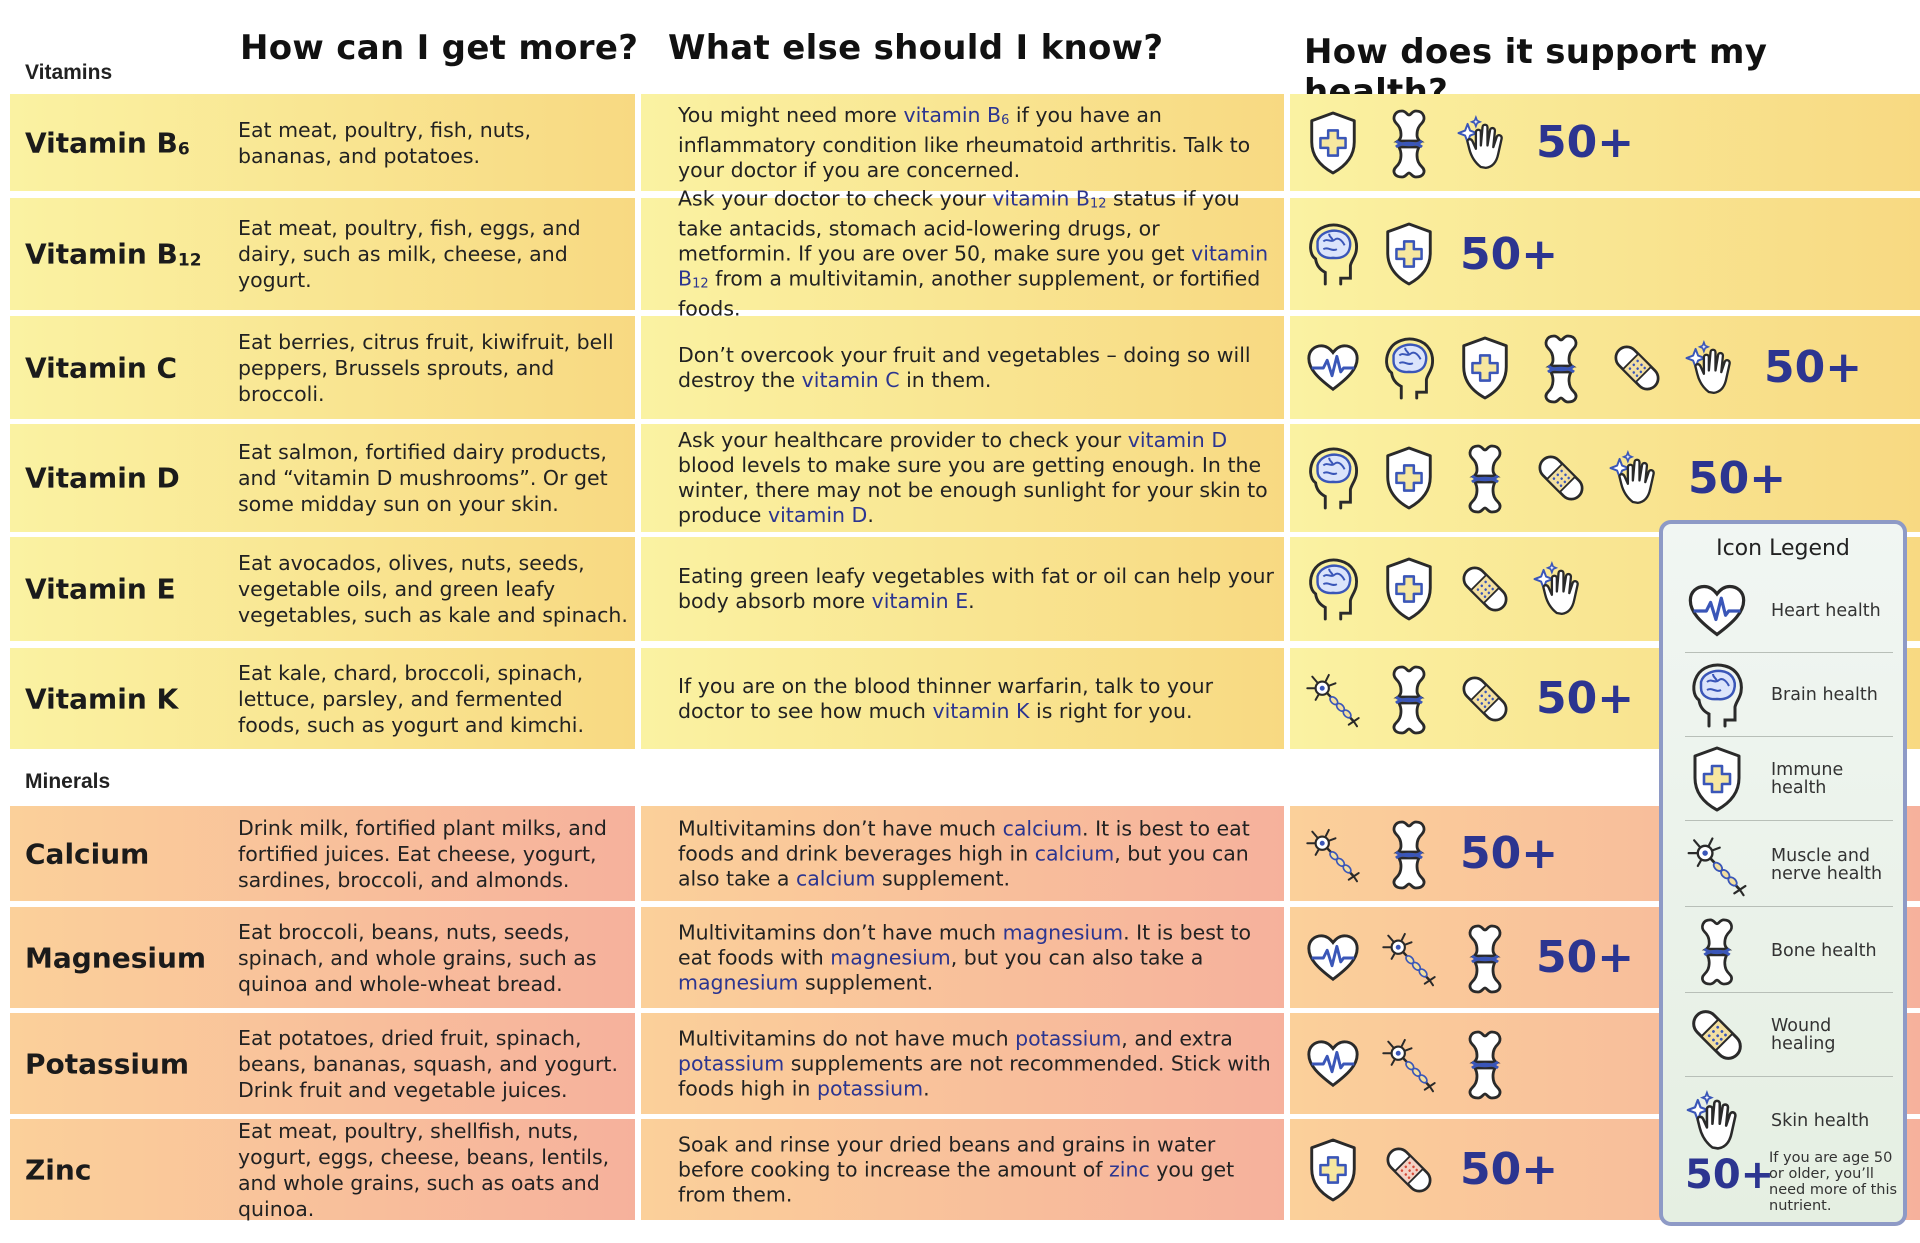  What do you see at coordinates (850, 379) in the screenshot?
I see `nutrient-highlight: vitamin C` at bounding box center [850, 379].